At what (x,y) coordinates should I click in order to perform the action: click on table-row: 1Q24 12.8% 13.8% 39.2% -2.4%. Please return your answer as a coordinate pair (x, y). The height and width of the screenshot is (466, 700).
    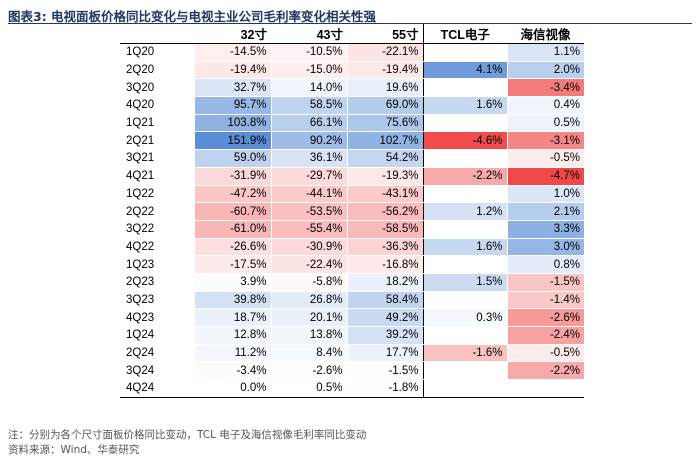
    Looking at the image, I should click on (352, 335).